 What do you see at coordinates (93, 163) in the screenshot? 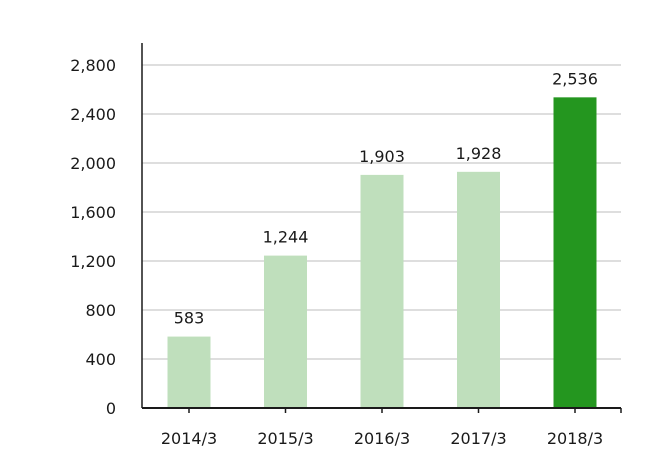
I see `y-tick-label: 2,000` at bounding box center [93, 163].